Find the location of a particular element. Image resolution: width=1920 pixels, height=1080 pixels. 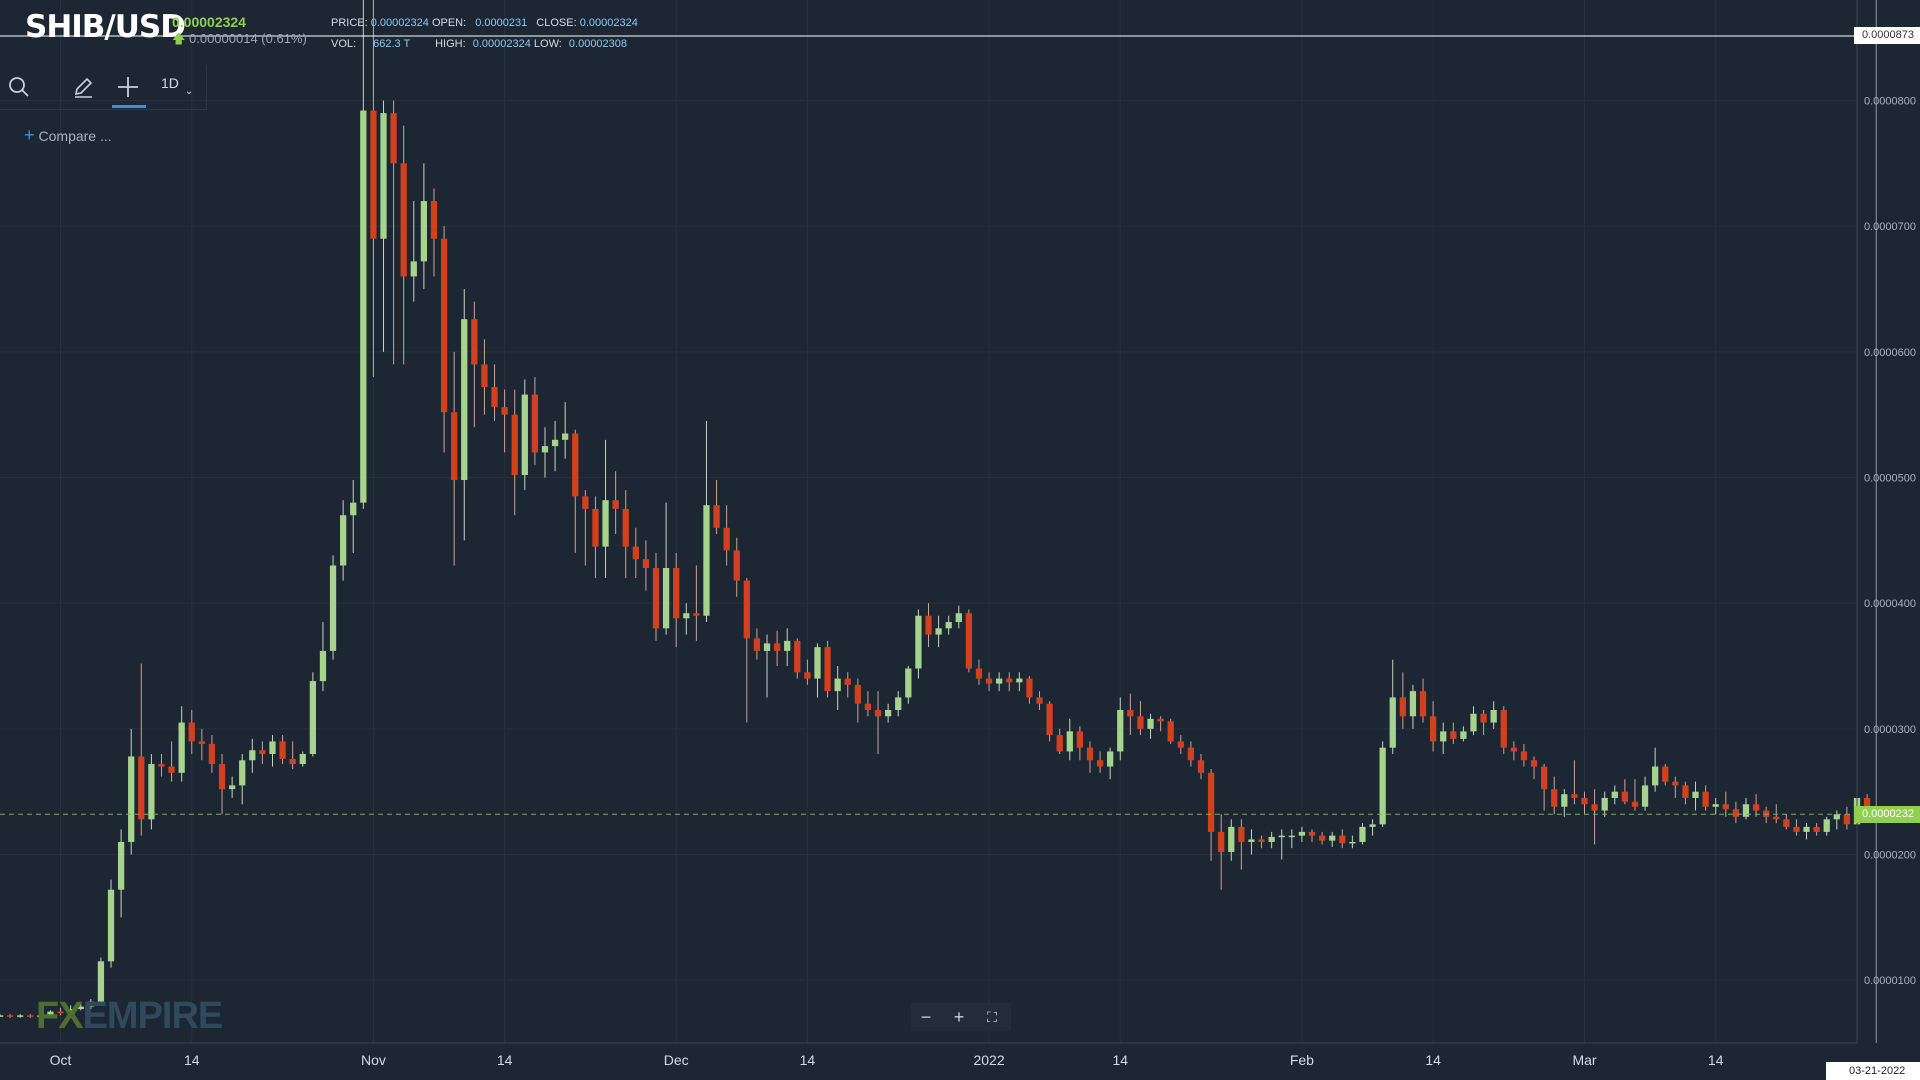

fullscreen-icon: ⛶ is located at coordinates (992, 1017).